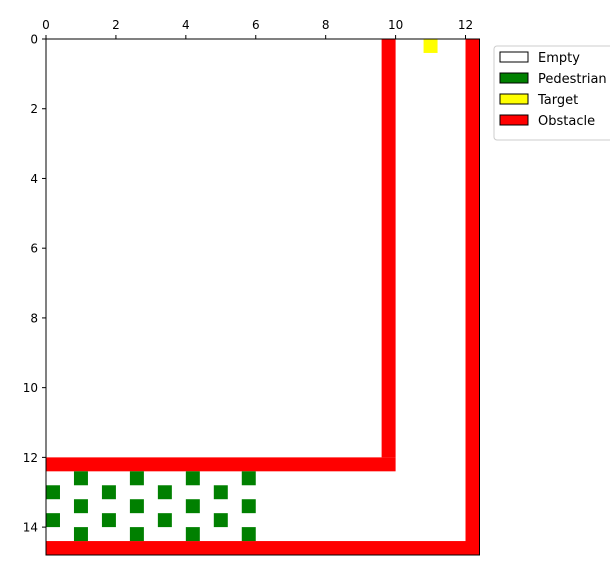  I want to click on y-tick-label: 0, so click(34, 40).